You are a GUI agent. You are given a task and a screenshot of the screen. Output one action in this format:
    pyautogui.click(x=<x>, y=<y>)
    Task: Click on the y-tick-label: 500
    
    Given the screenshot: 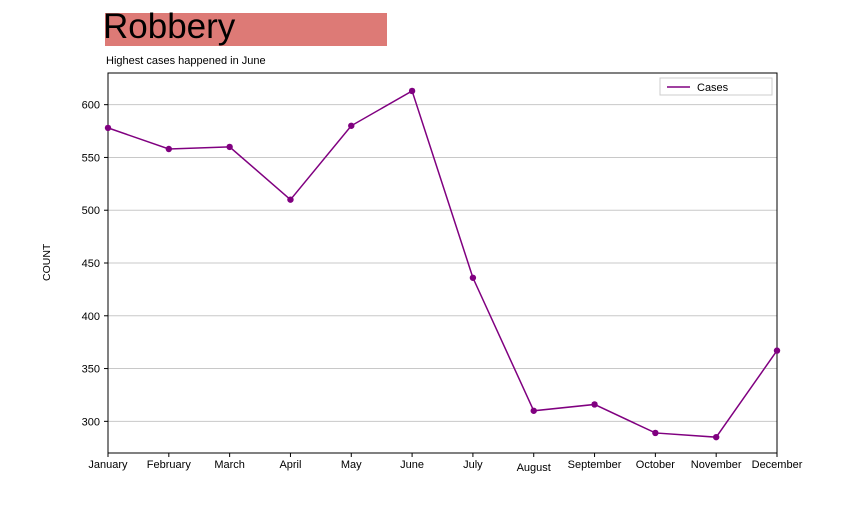 What is the action you would take?
    pyautogui.click(x=91, y=211)
    